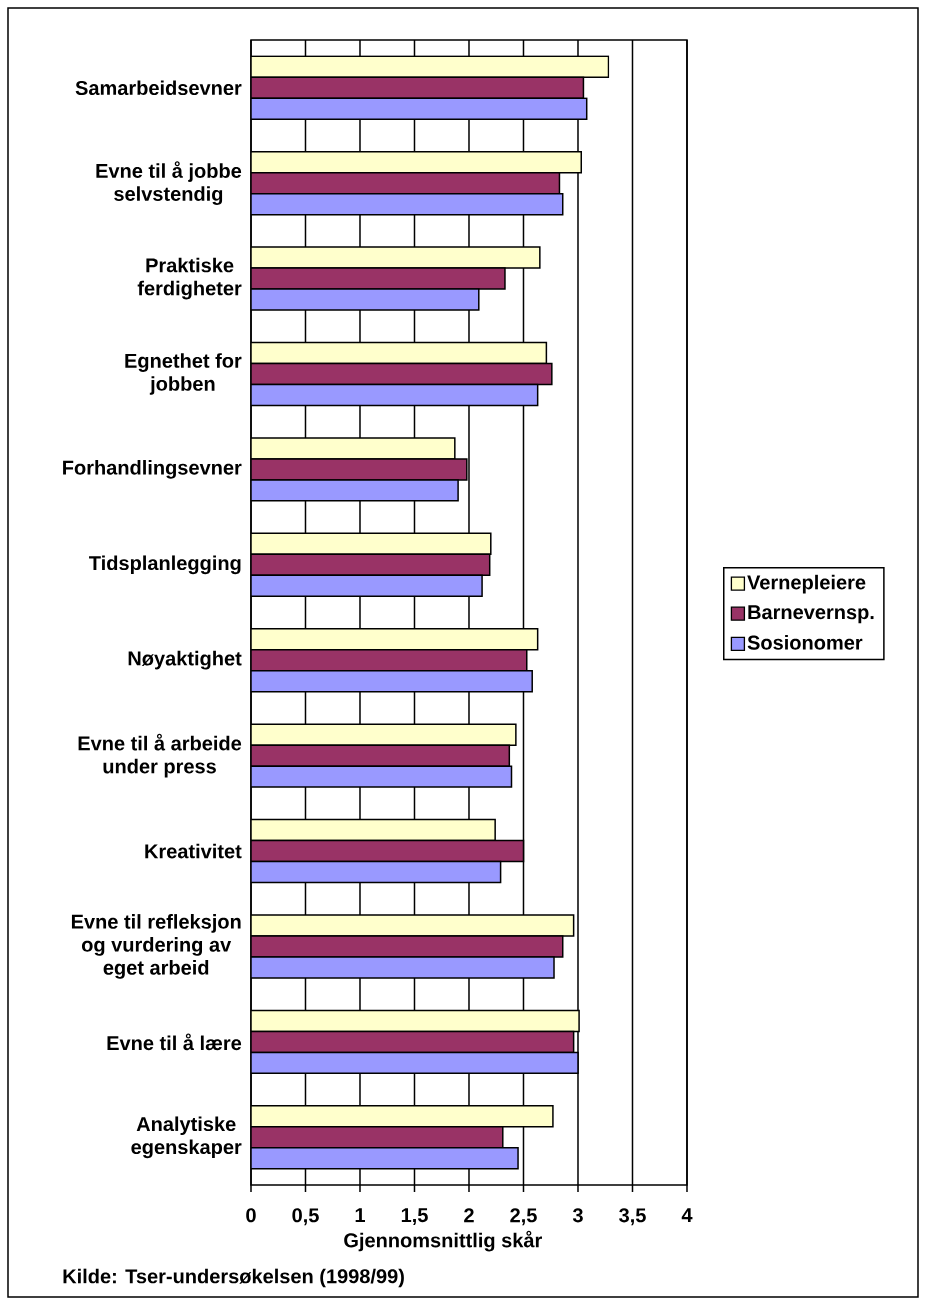 The height and width of the screenshot is (1304, 926). What do you see at coordinates (360, 1215) in the screenshot?
I see `x-tick-label: 1` at bounding box center [360, 1215].